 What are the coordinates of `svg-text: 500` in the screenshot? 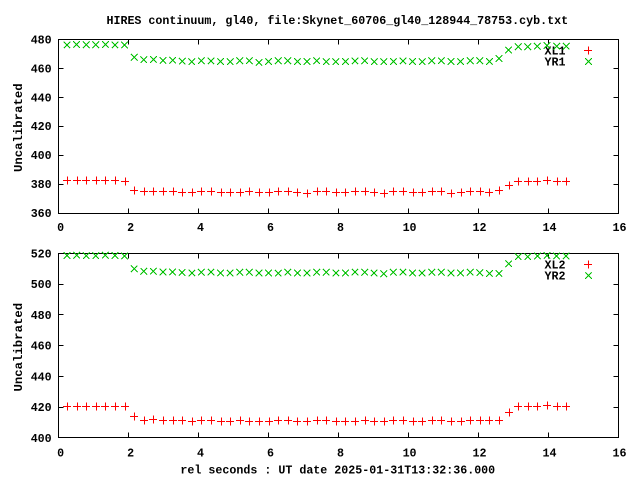 It's located at (41, 285).